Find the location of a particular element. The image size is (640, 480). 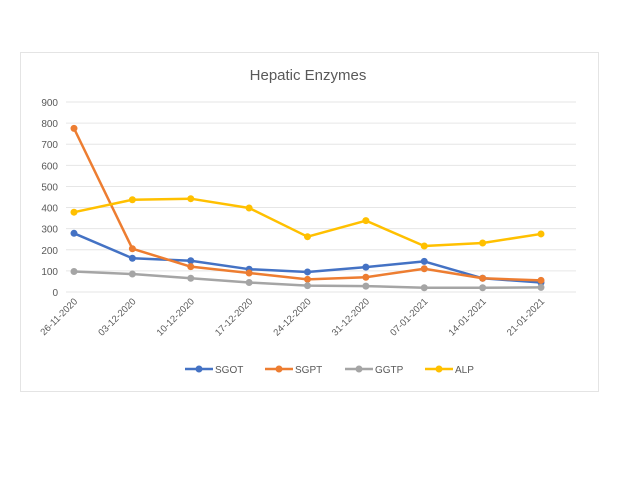

y-tick-label: 400 is located at coordinates (49, 209).